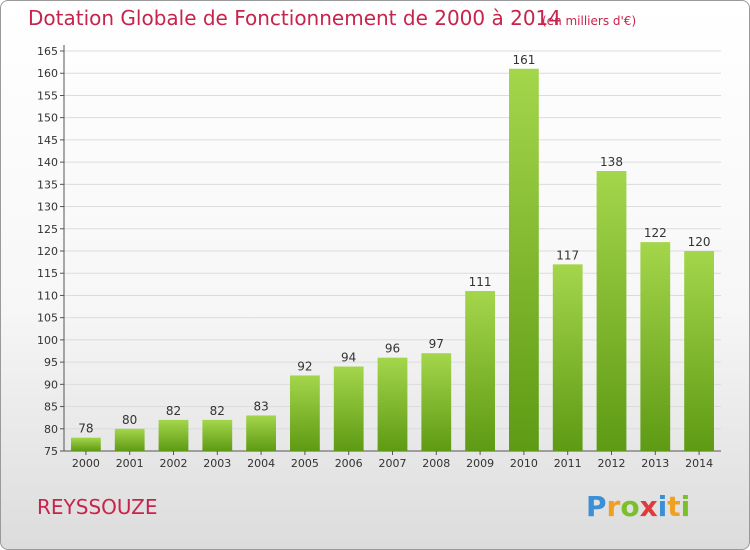 Image resolution: width=750 pixels, height=550 pixels. I want to click on y-tick-label: 155, so click(47, 95).